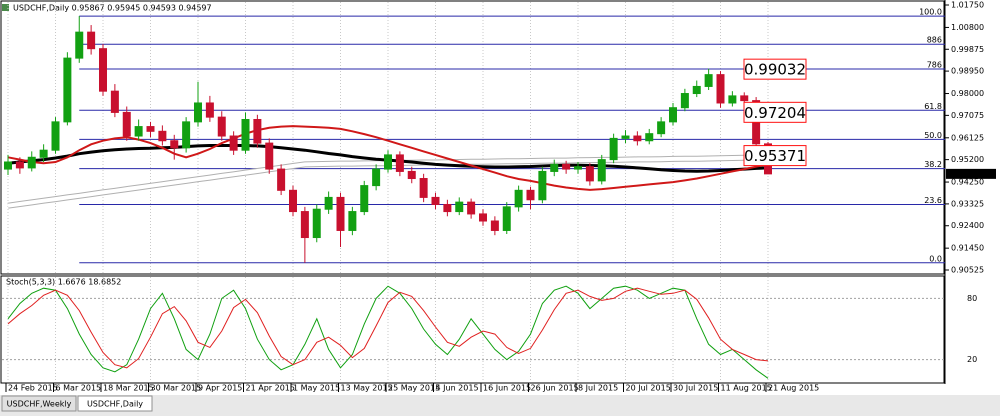 Image resolution: width=1000 pixels, height=416 pixels. Describe the element at coordinates (128, 388) in the screenshot. I see `x-tick-label: 18 Mar 2015` at that location.